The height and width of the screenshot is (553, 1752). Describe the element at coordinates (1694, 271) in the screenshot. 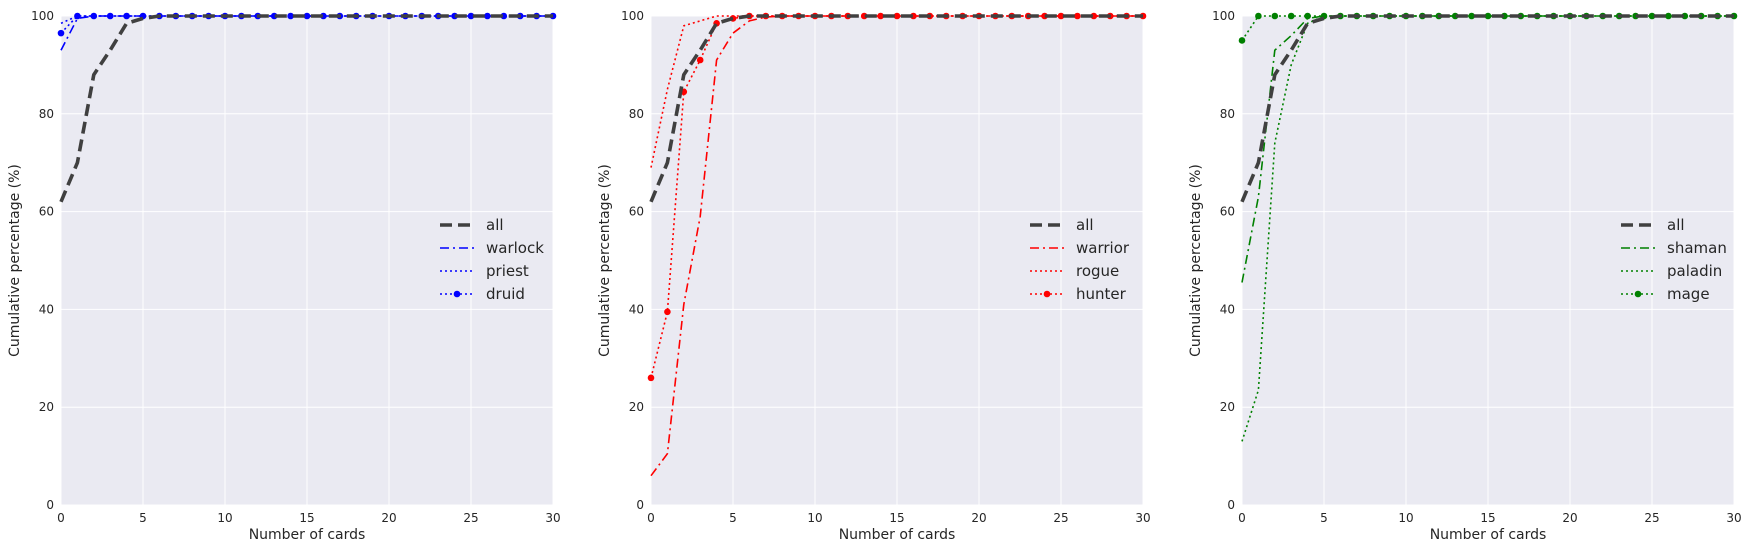

I see `legend-label-paladin: paladin` at that location.